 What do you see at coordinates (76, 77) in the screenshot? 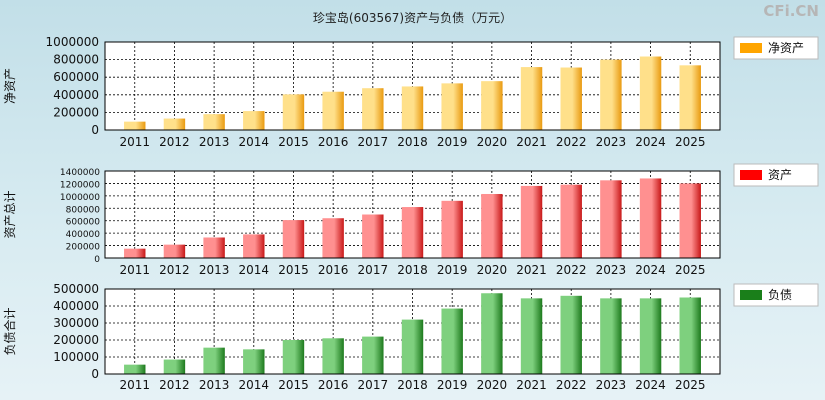
I see `y-tick-label: 600000` at bounding box center [76, 77].